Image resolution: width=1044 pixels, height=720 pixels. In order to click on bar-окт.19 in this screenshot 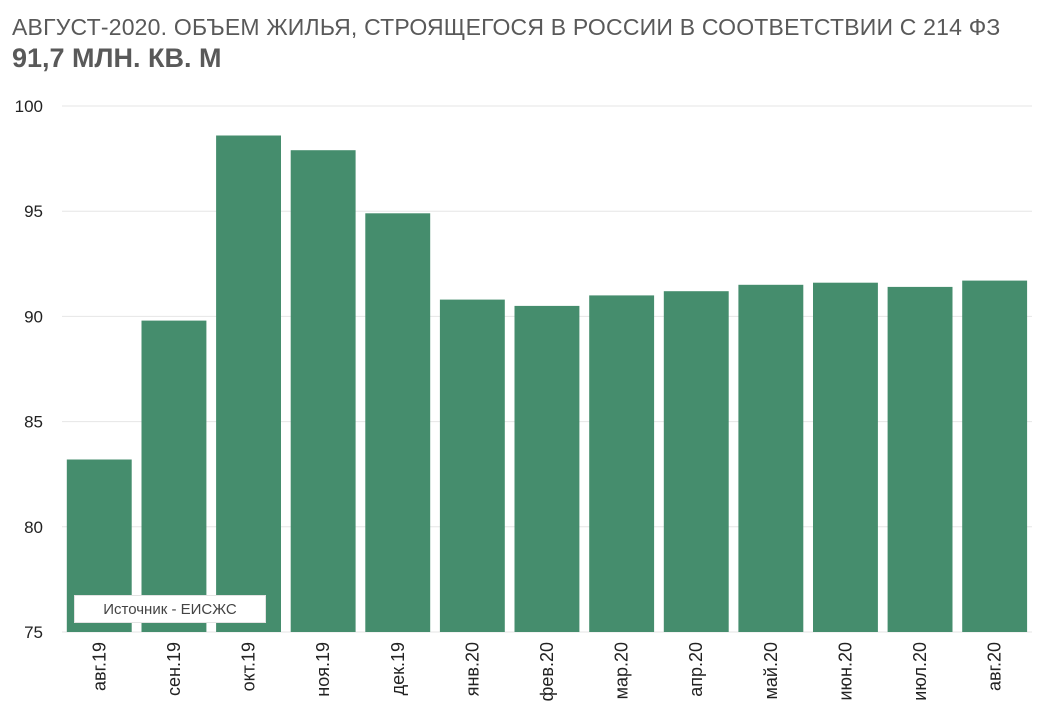, I will do `click(248, 383)`.